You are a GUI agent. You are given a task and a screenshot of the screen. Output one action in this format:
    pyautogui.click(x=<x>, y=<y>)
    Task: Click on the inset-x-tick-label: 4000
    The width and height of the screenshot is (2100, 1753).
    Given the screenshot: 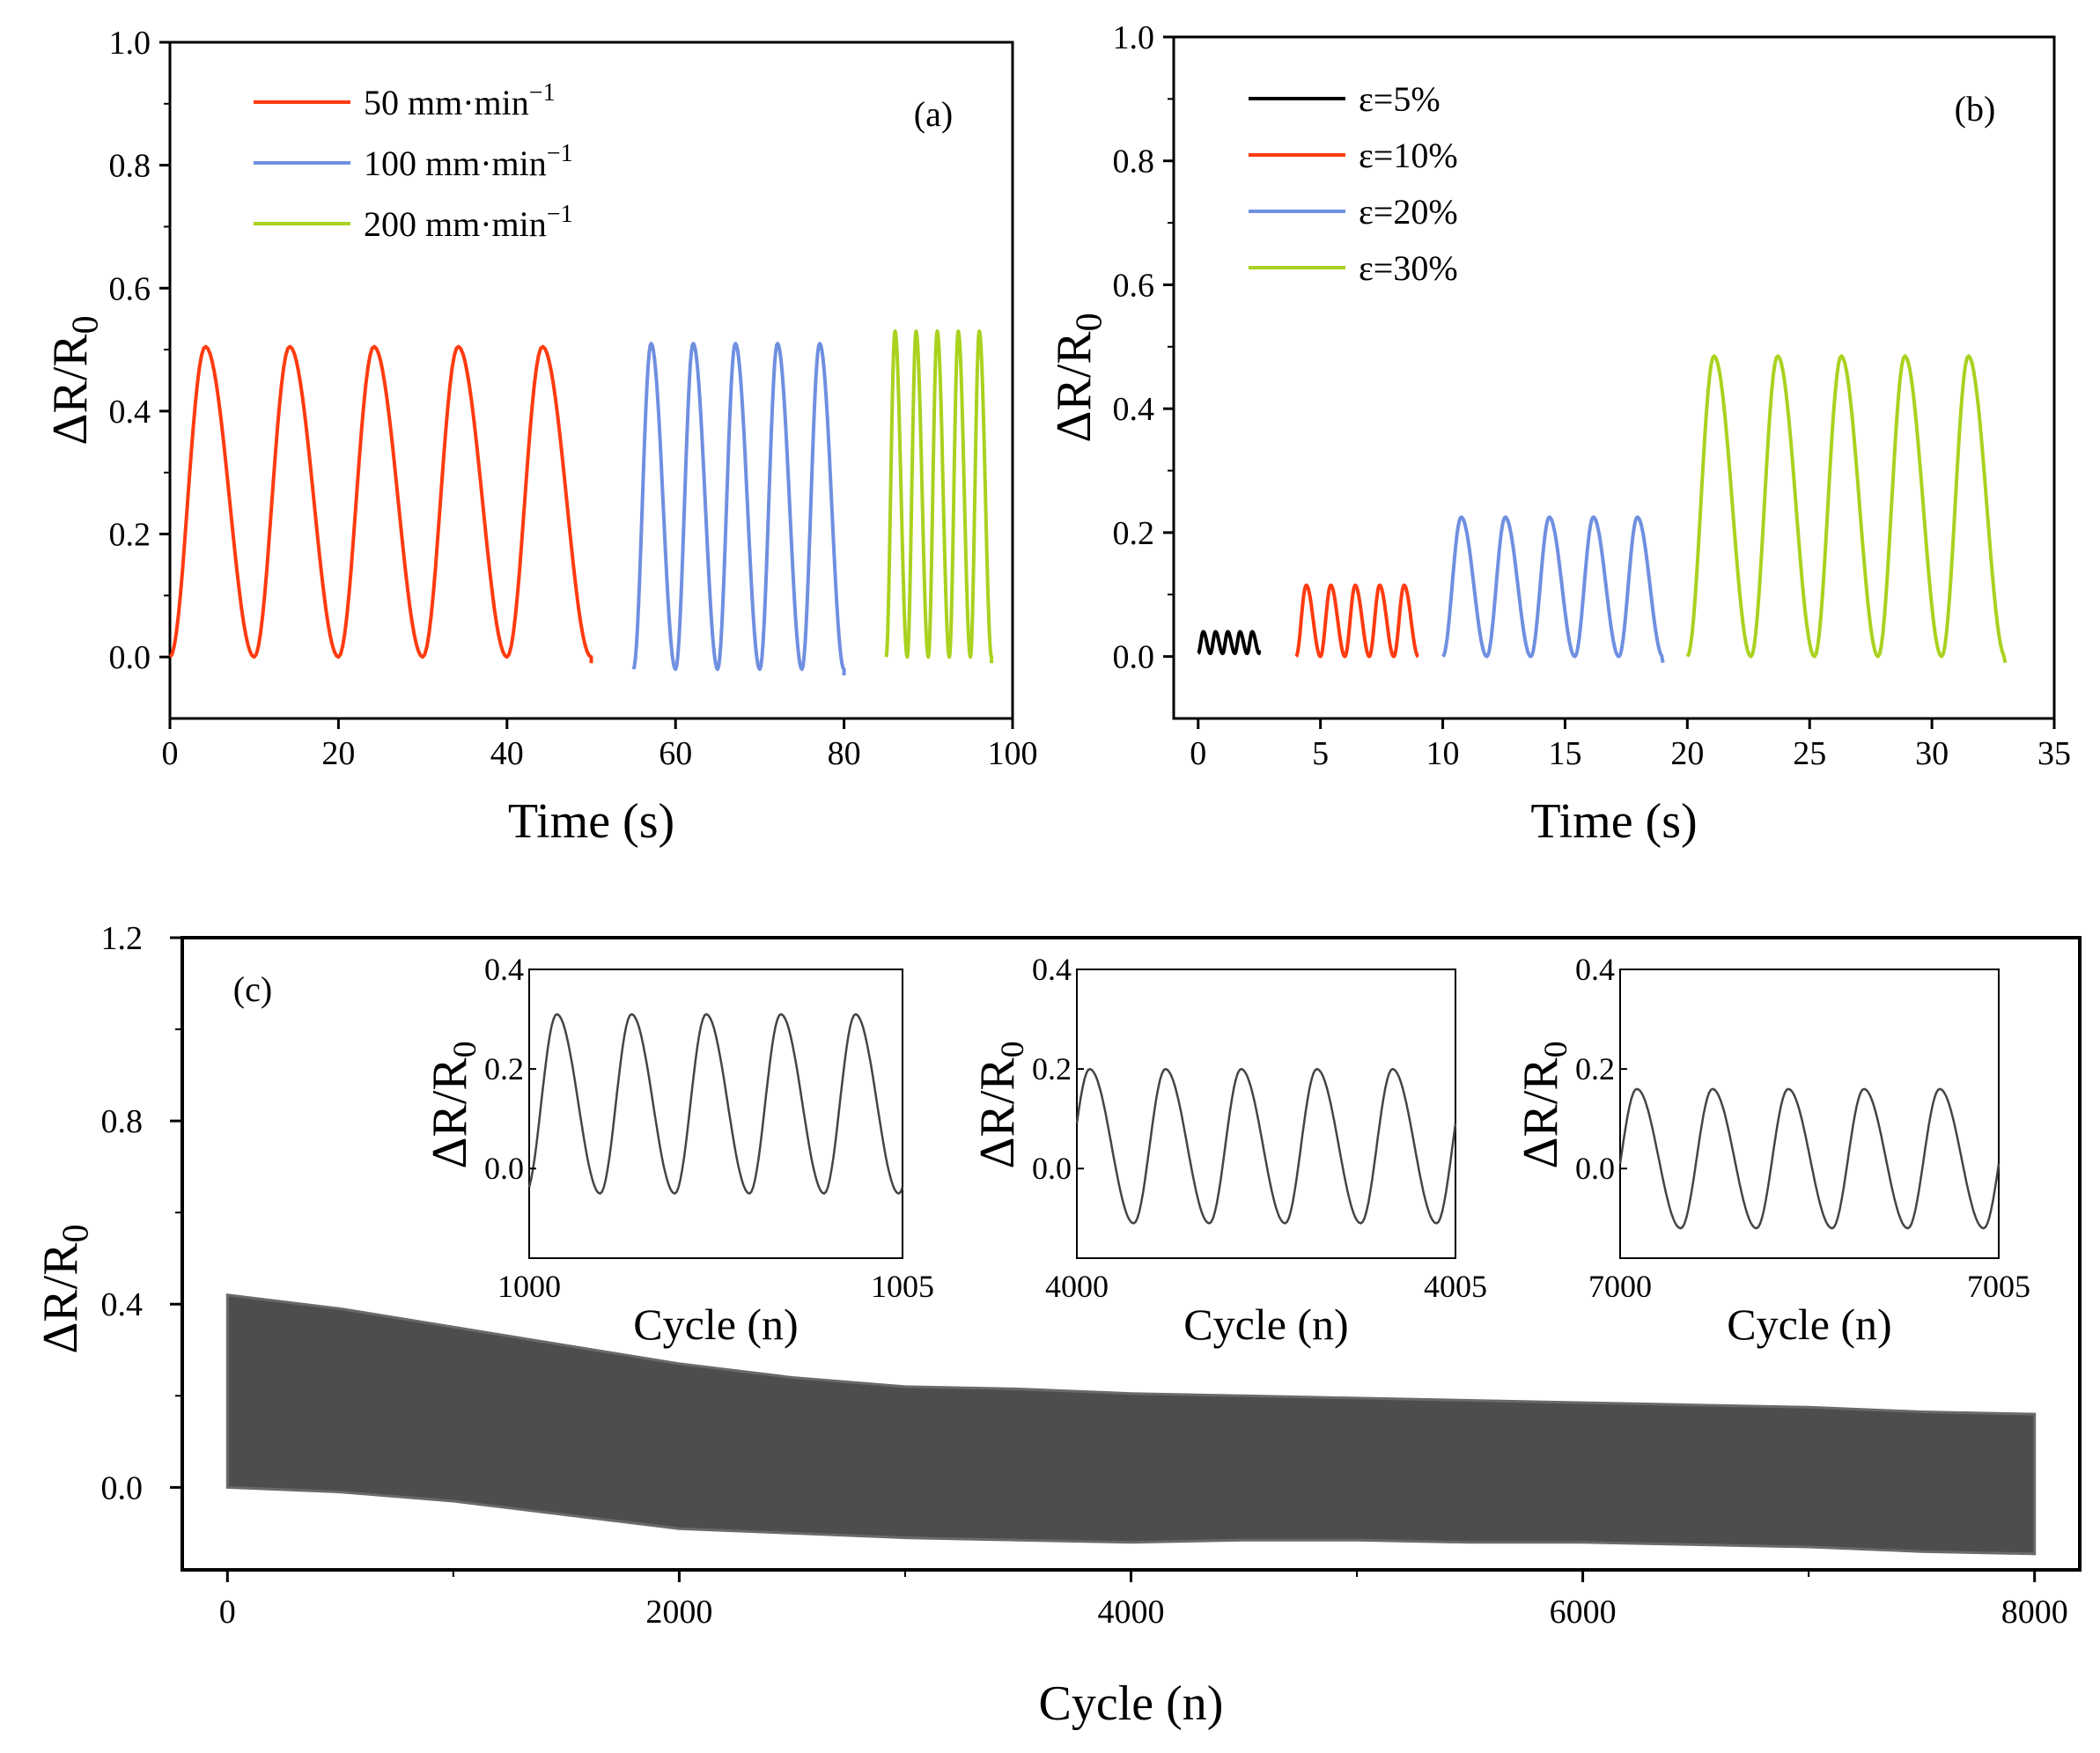 What is the action you would take?
    pyautogui.click(x=1077, y=1286)
    